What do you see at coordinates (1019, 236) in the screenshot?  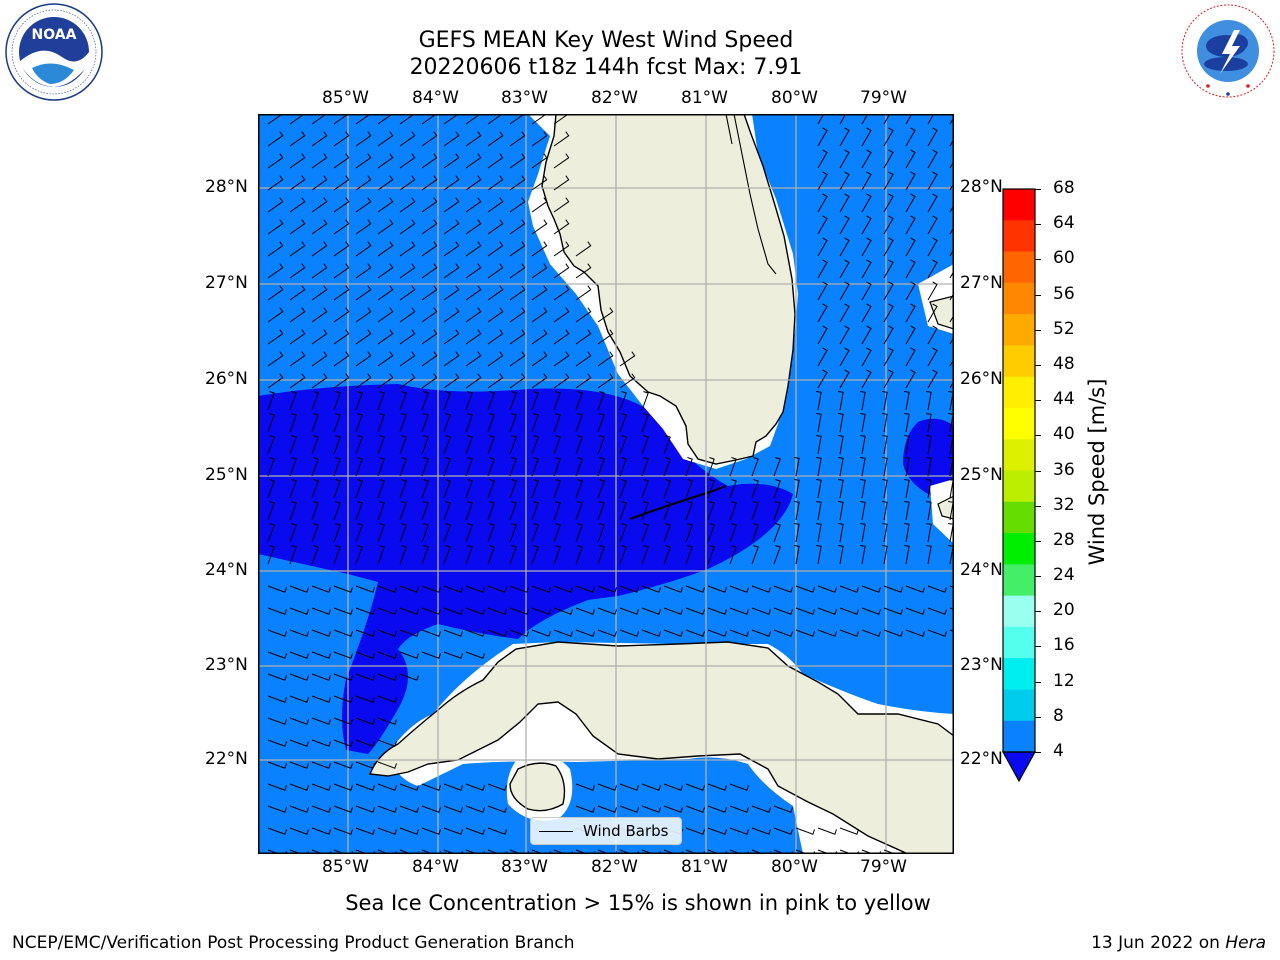 I see `colorbar-segment` at bounding box center [1019, 236].